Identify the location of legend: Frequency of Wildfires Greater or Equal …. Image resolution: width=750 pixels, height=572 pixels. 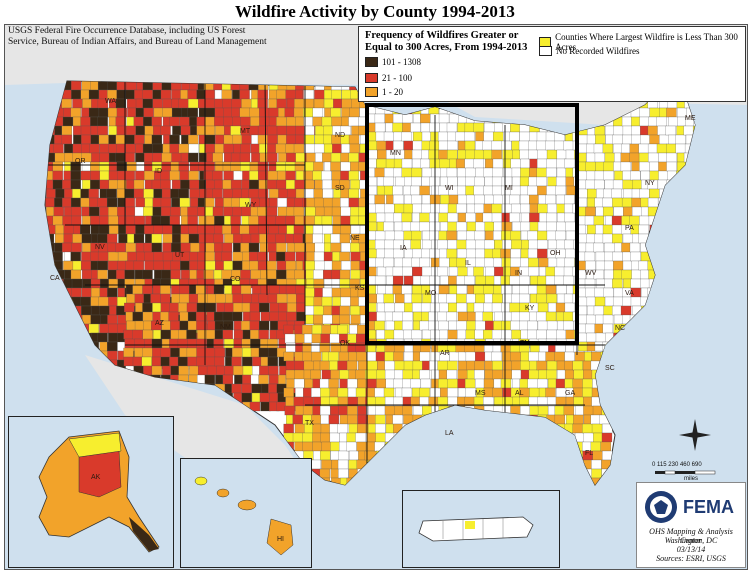
(552, 64).